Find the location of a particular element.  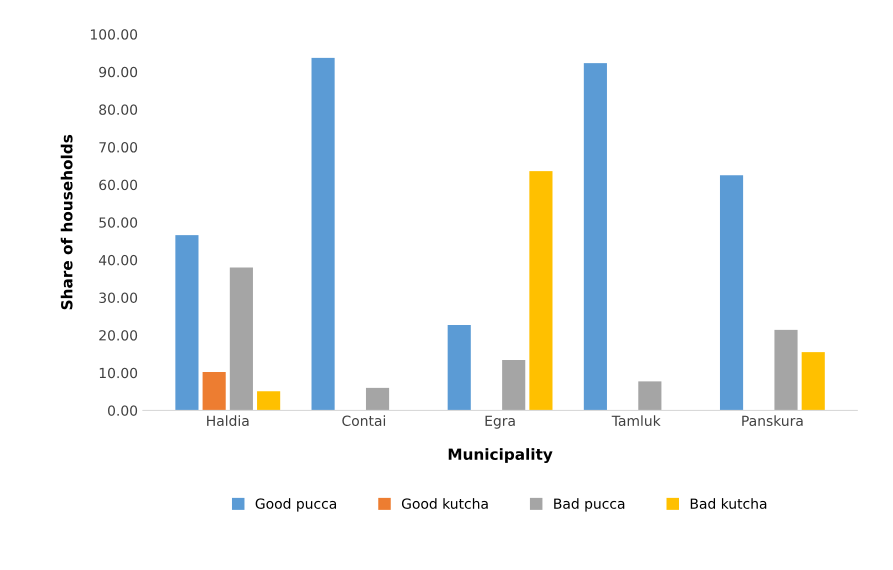

y-tick-label: 20.00 is located at coordinates (118, 335).